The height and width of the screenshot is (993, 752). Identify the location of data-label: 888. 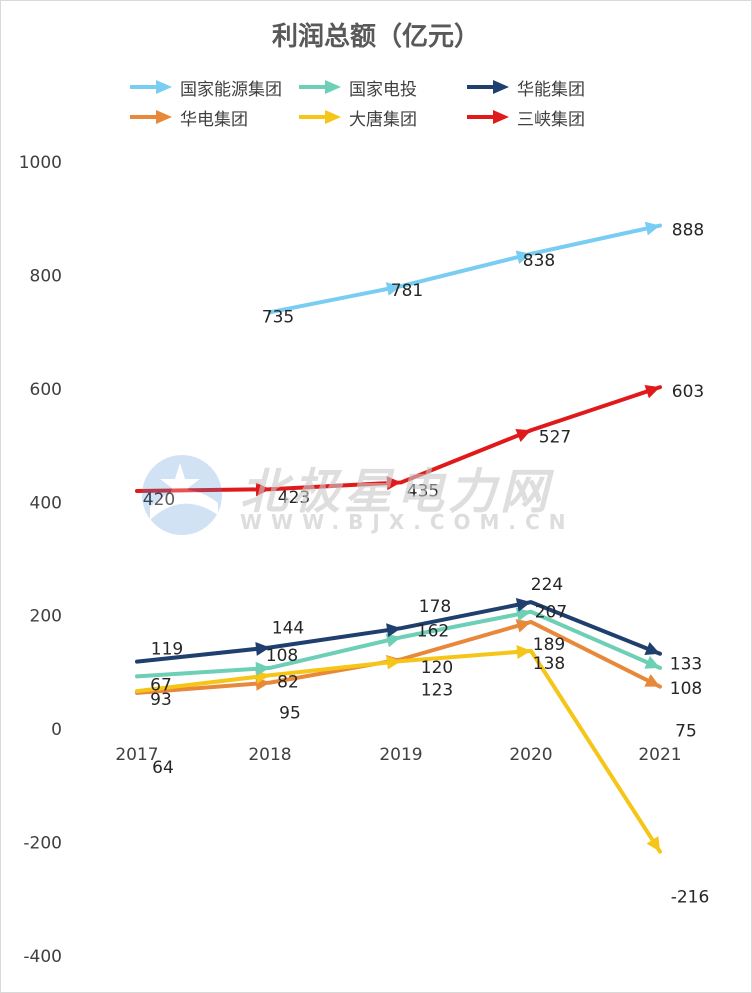
(688, 231).